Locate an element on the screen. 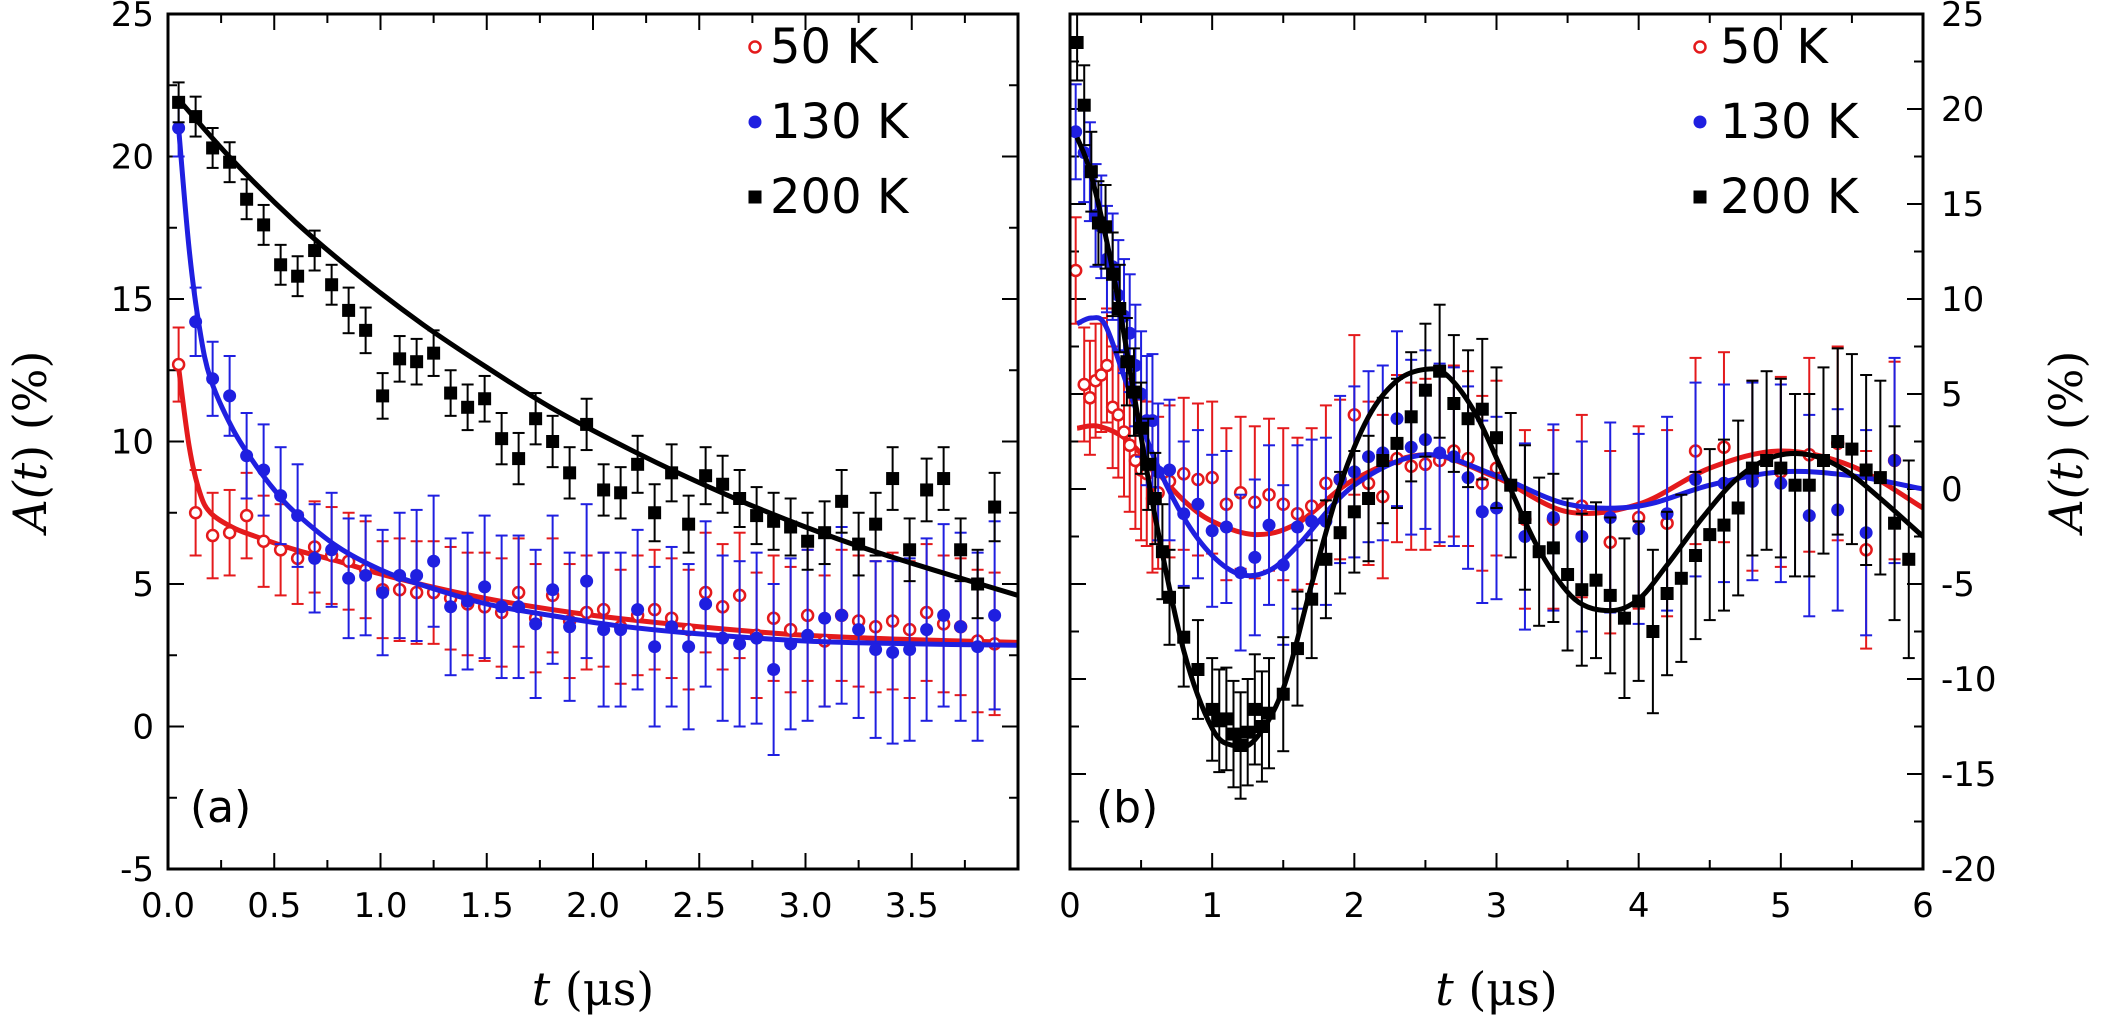 Image resolution: width=2105 pixels, height=1022 pixels. legend-entry: 130 K is located at coordinates (1790, 122).